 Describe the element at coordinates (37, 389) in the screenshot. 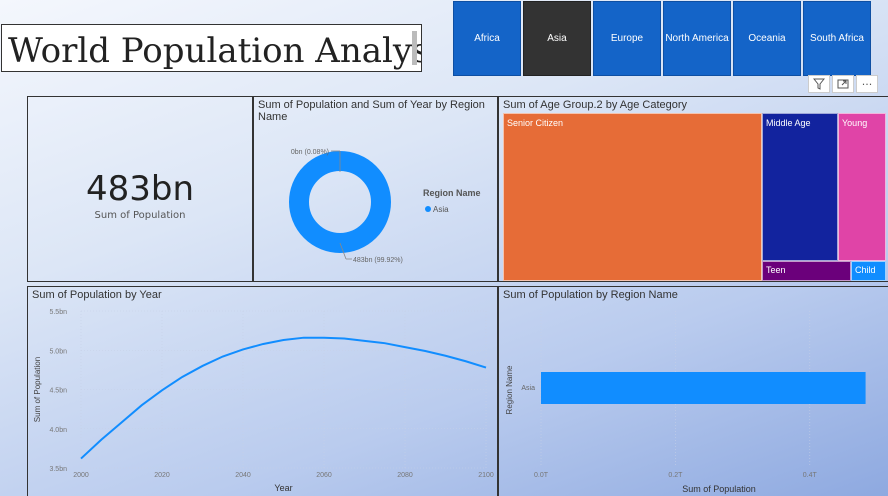

I see `y-axis-title: Sum of Population` at that location.